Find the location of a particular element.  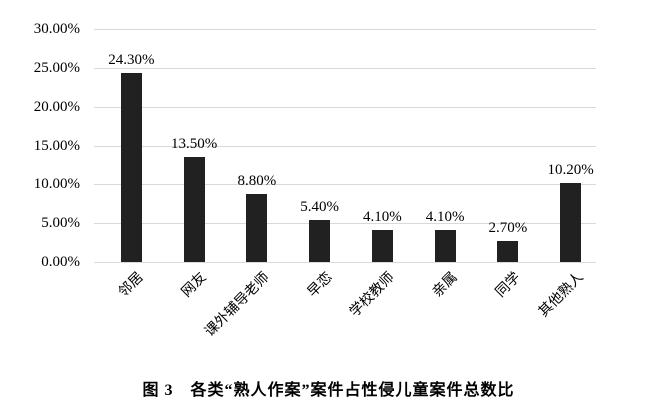

y-axis-tick-label: 10.00% is located at coordinates (56, 184).